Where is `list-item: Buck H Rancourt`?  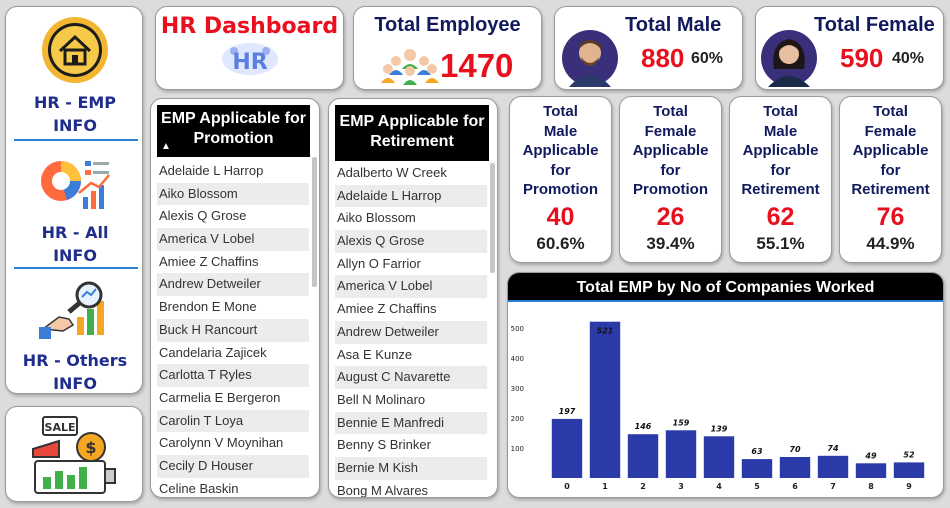
list-item: Buck H Rancourt is located at coordinates (233, 330).